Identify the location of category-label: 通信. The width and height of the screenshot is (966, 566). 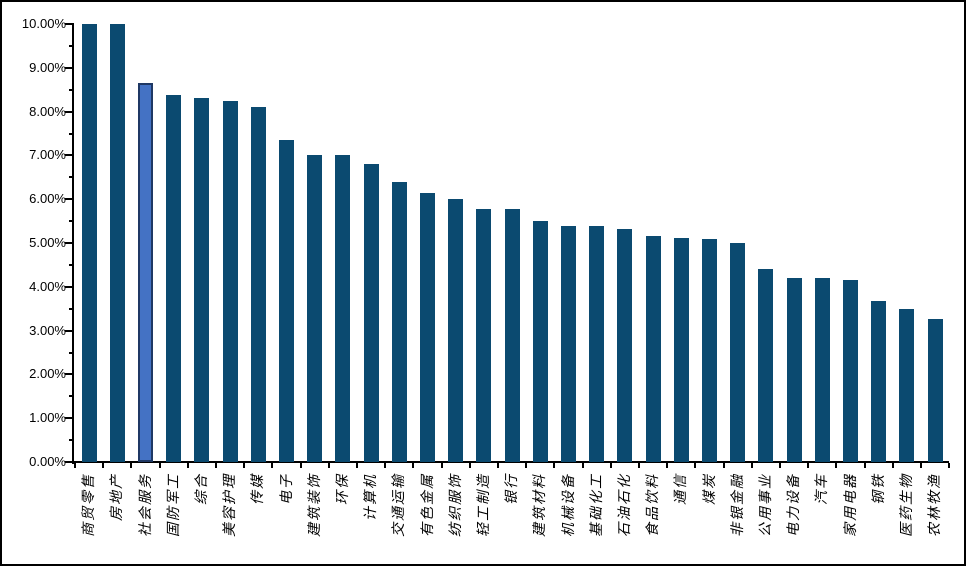
(682, 489).